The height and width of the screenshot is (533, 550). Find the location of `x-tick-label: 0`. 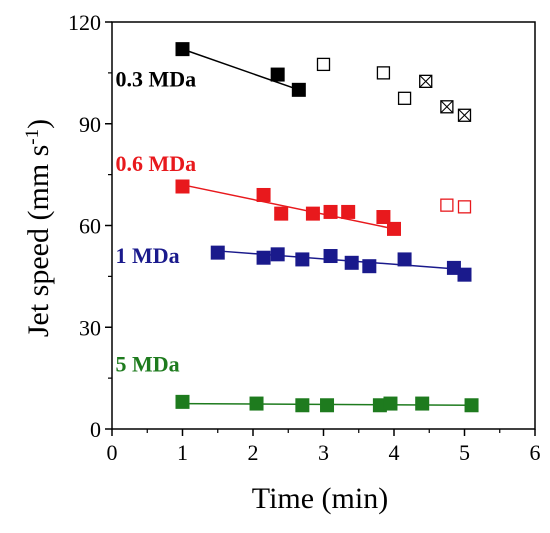

x-tick-label: 0 is located at coordinates (112, 452).